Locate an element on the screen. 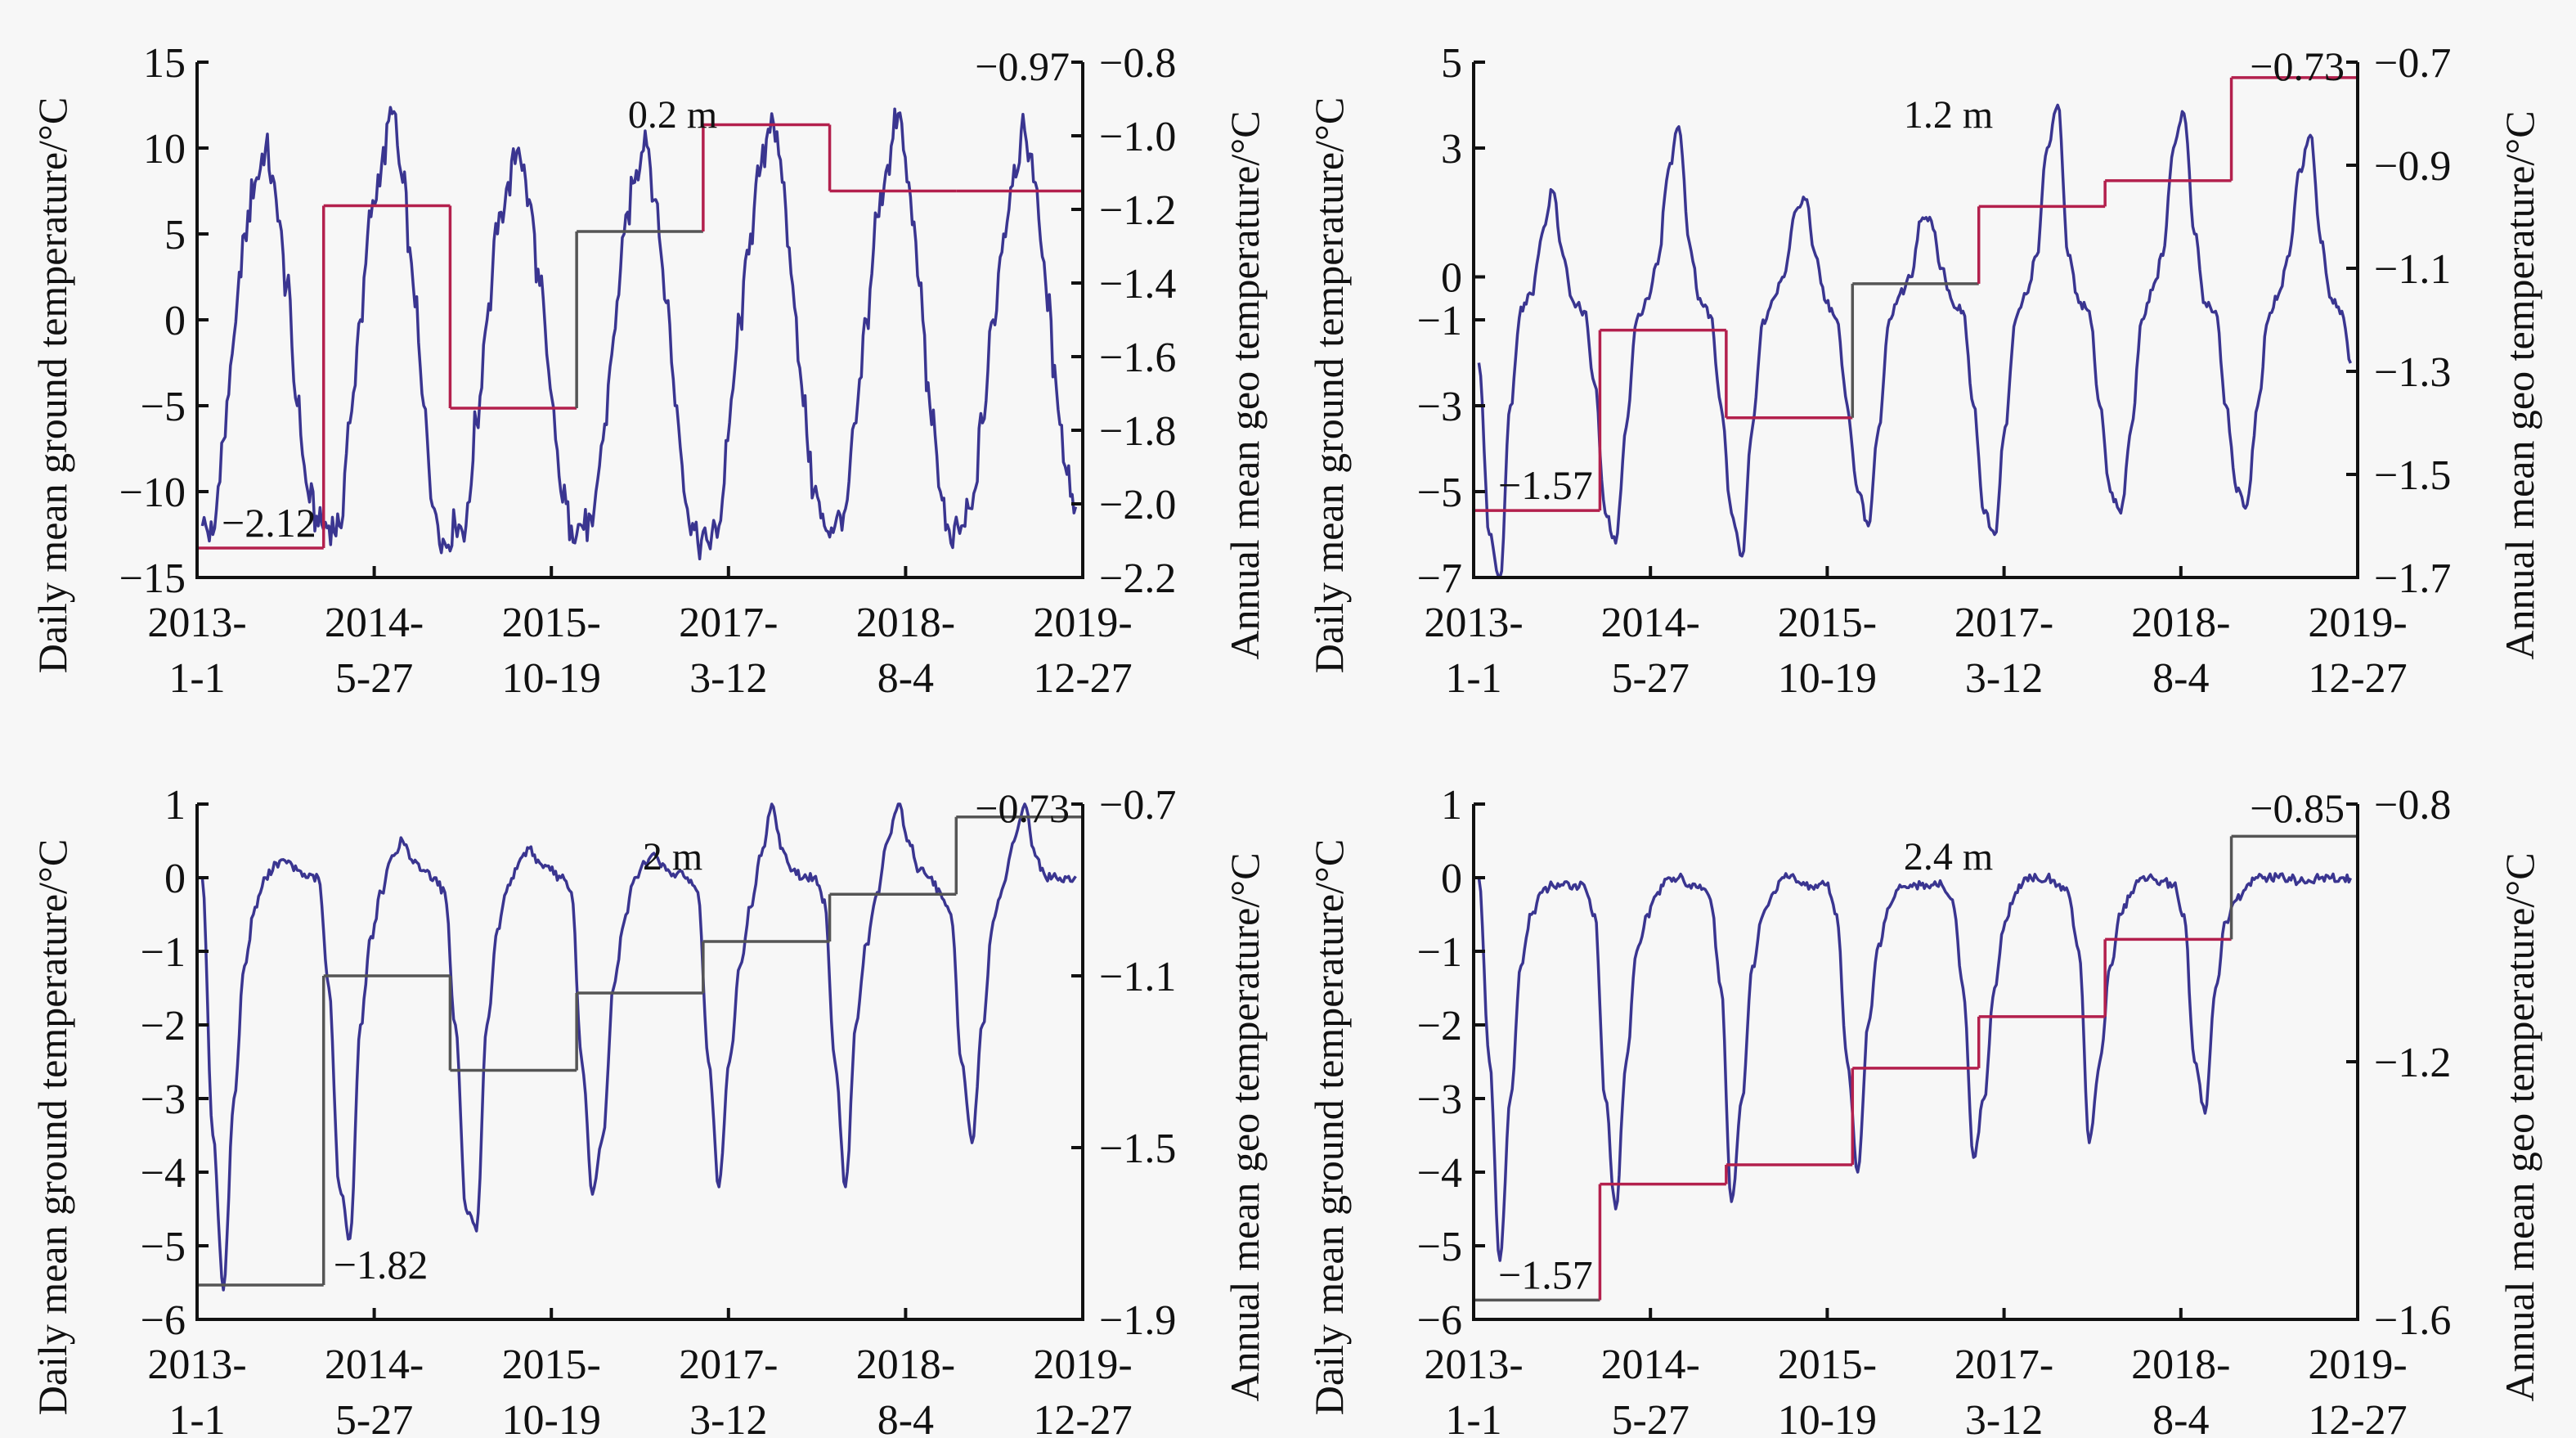 This screenshot has height=1438, width=2576. right-y-tick-label: −2.0 is located at coordinates (1137, 505).